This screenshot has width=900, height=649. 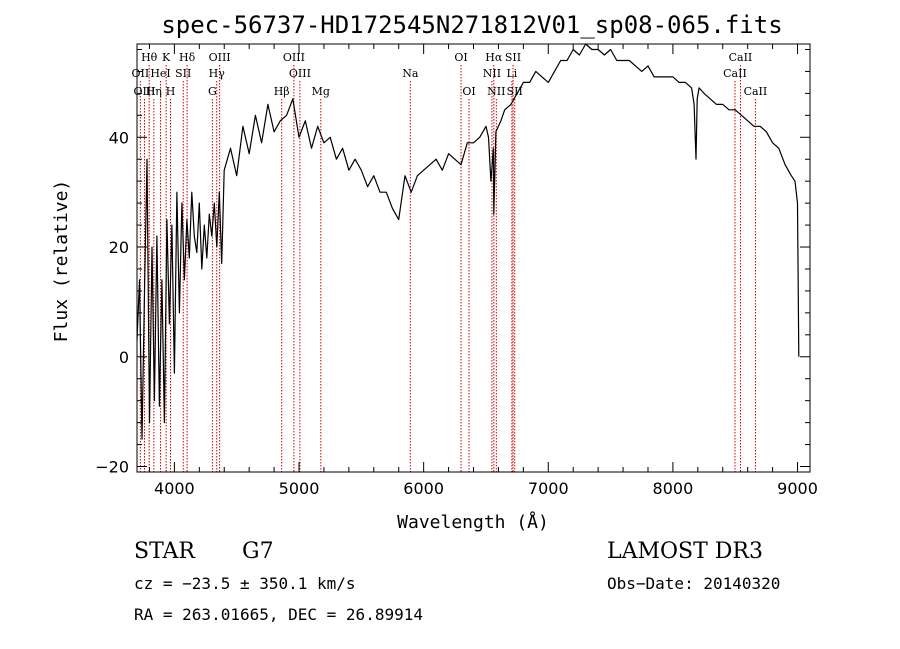 I want to click on spectral-line-label: OII, so click(x=141, y=73).